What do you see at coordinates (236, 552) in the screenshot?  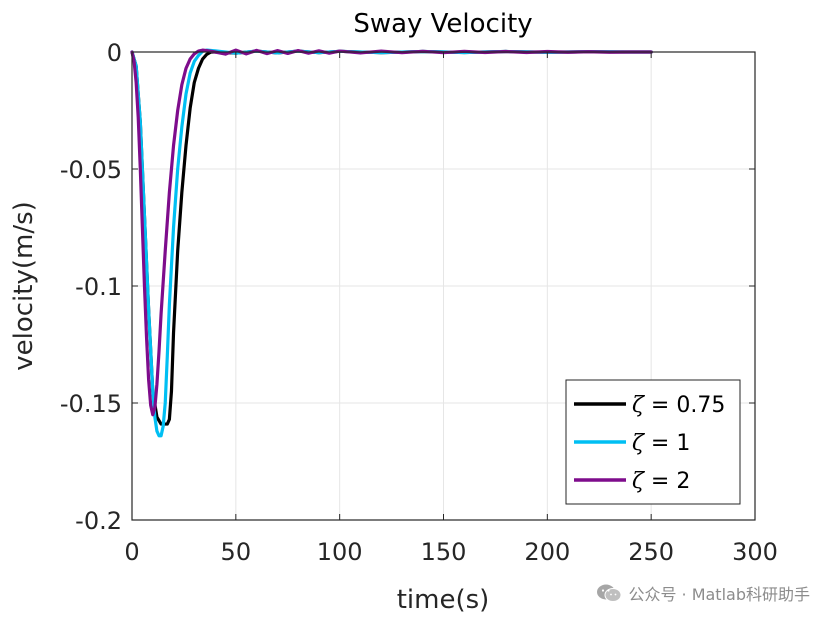 I see `x-tick-label: 50` at bounding box center [236, 552].